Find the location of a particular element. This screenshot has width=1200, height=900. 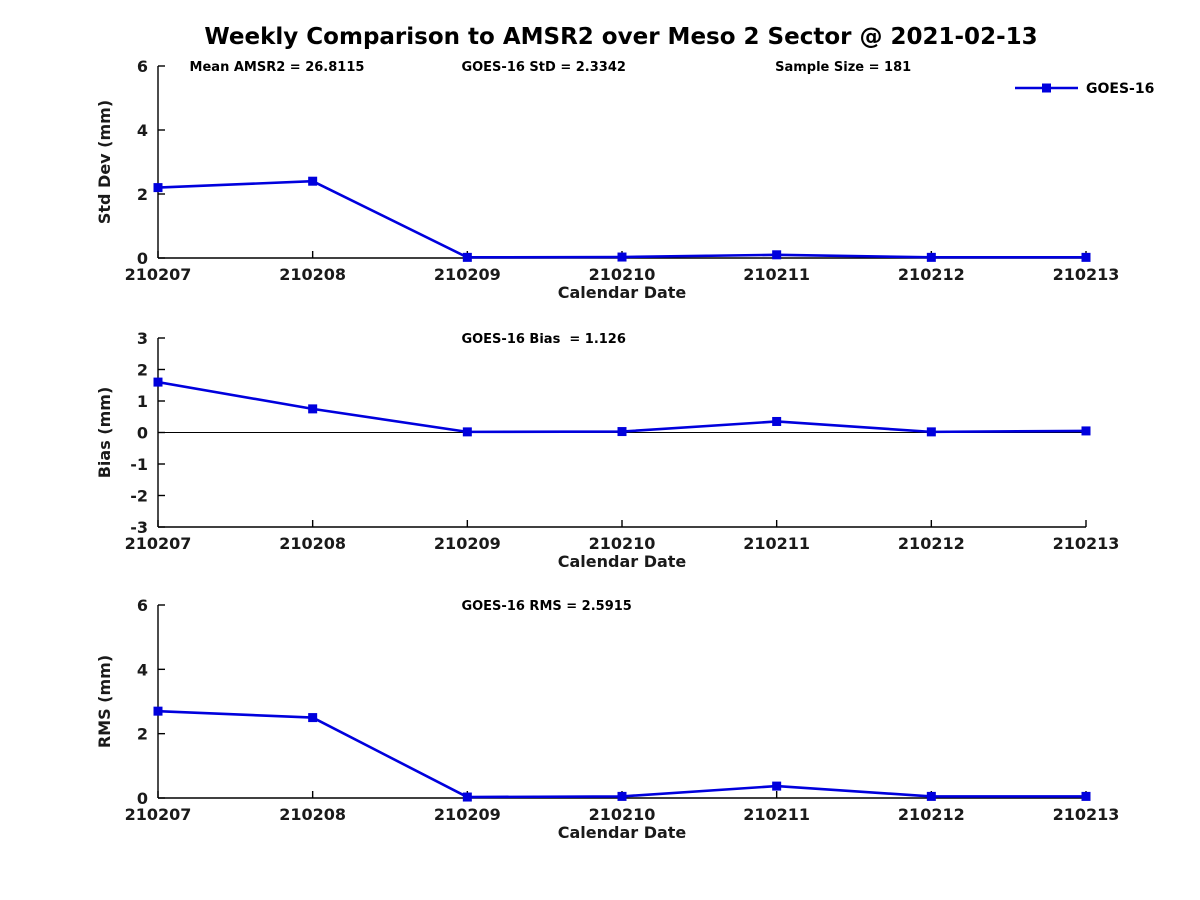

y-tick-label: -1 is located at coordinates (139, 464).